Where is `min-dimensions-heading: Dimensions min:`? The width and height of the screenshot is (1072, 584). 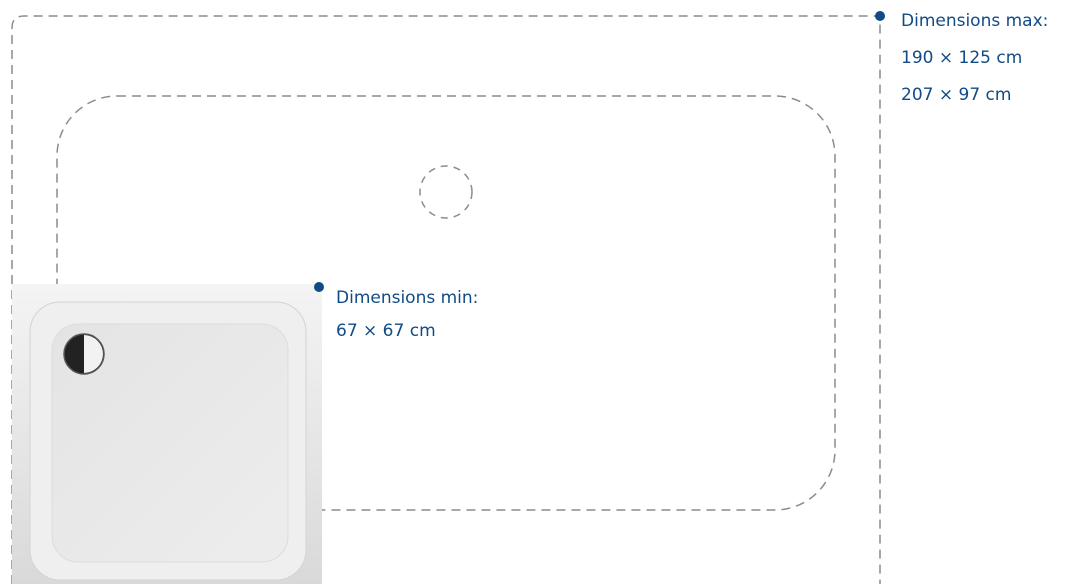 min-dimensions-heading: Dimensions min: is located at coordinates (407, 298).